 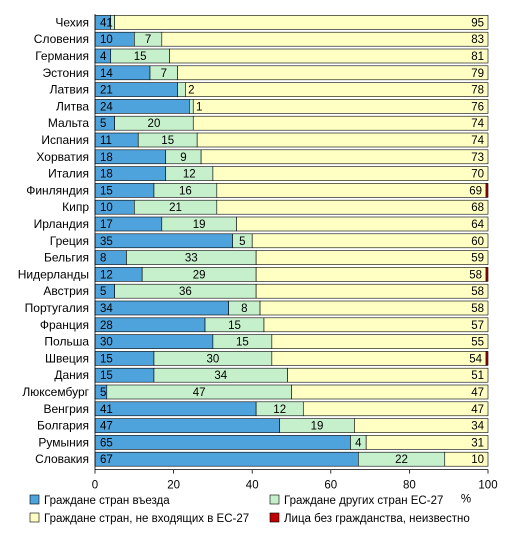 What do you see at coordinates (477, 158) in the screenshot?
I see `data-label: 73` at bounding box center [477, 158].